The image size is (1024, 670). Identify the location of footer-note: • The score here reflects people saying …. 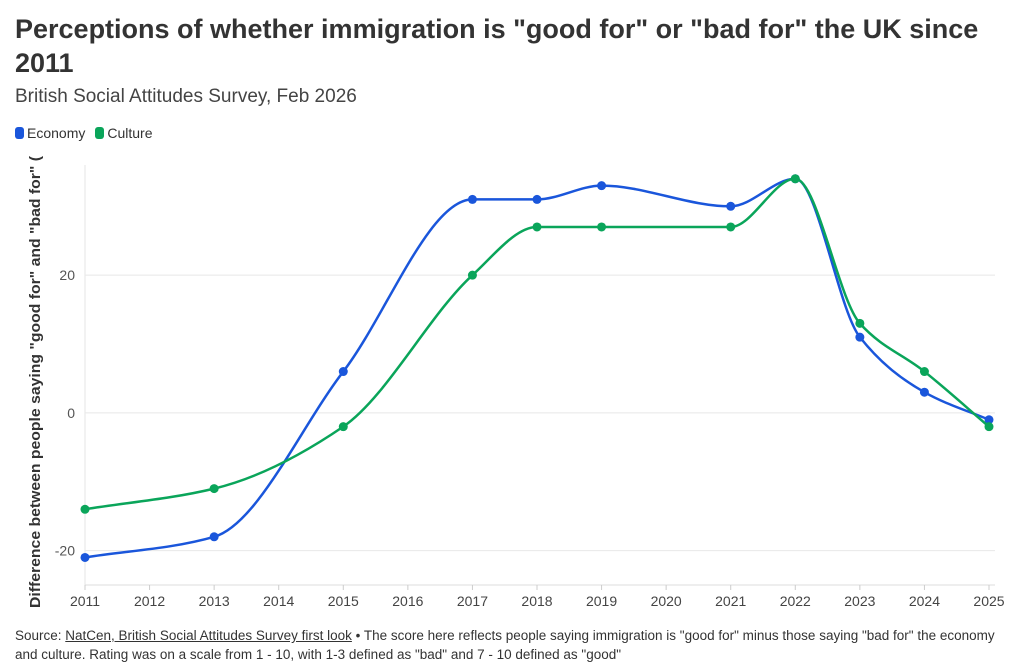
(505, 645).